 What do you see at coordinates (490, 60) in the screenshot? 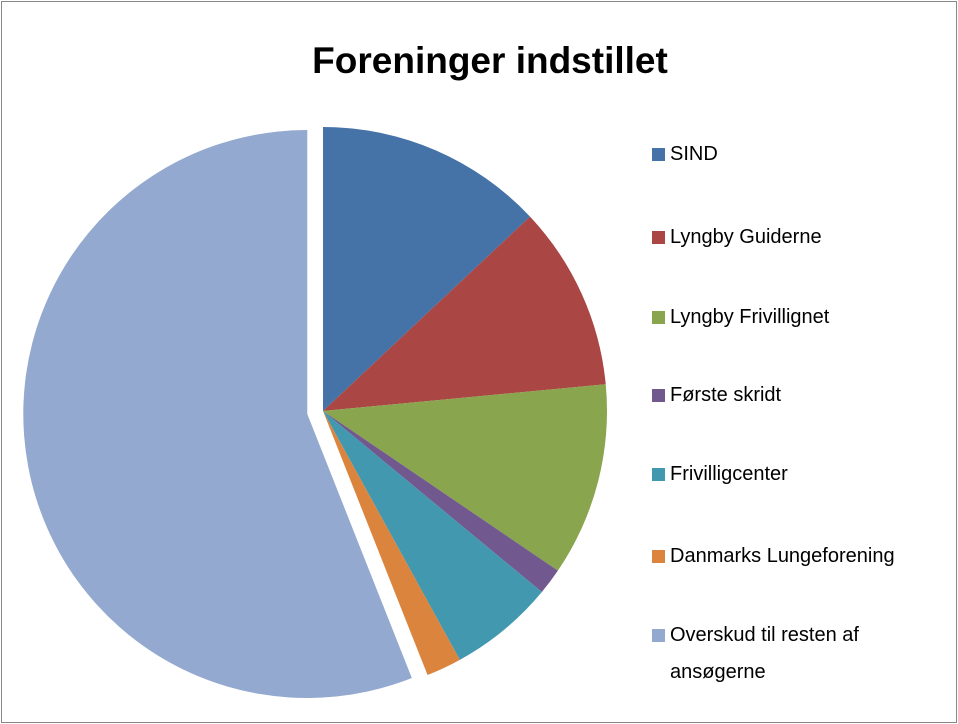
I see `chart-title: Foreninger indstillet` at bounding box center [490, 60].